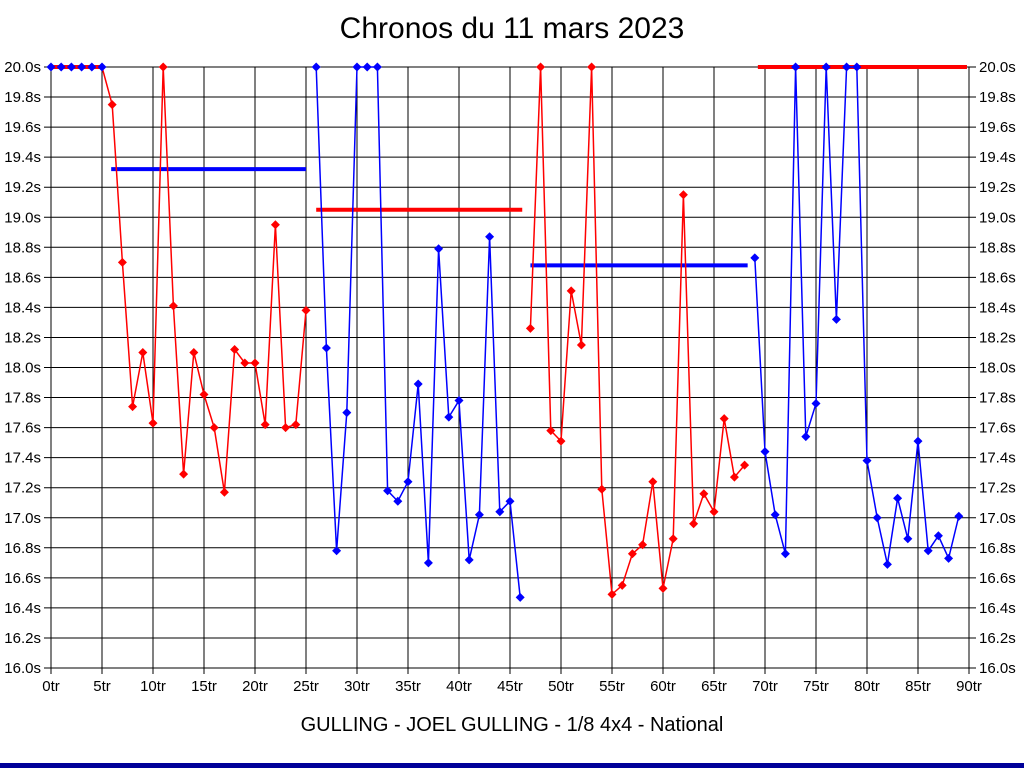 Image resolution: width=1024 pixels, height=768 pixels. I want to click on y-tick-label: 18.2s, so click(22, 337).